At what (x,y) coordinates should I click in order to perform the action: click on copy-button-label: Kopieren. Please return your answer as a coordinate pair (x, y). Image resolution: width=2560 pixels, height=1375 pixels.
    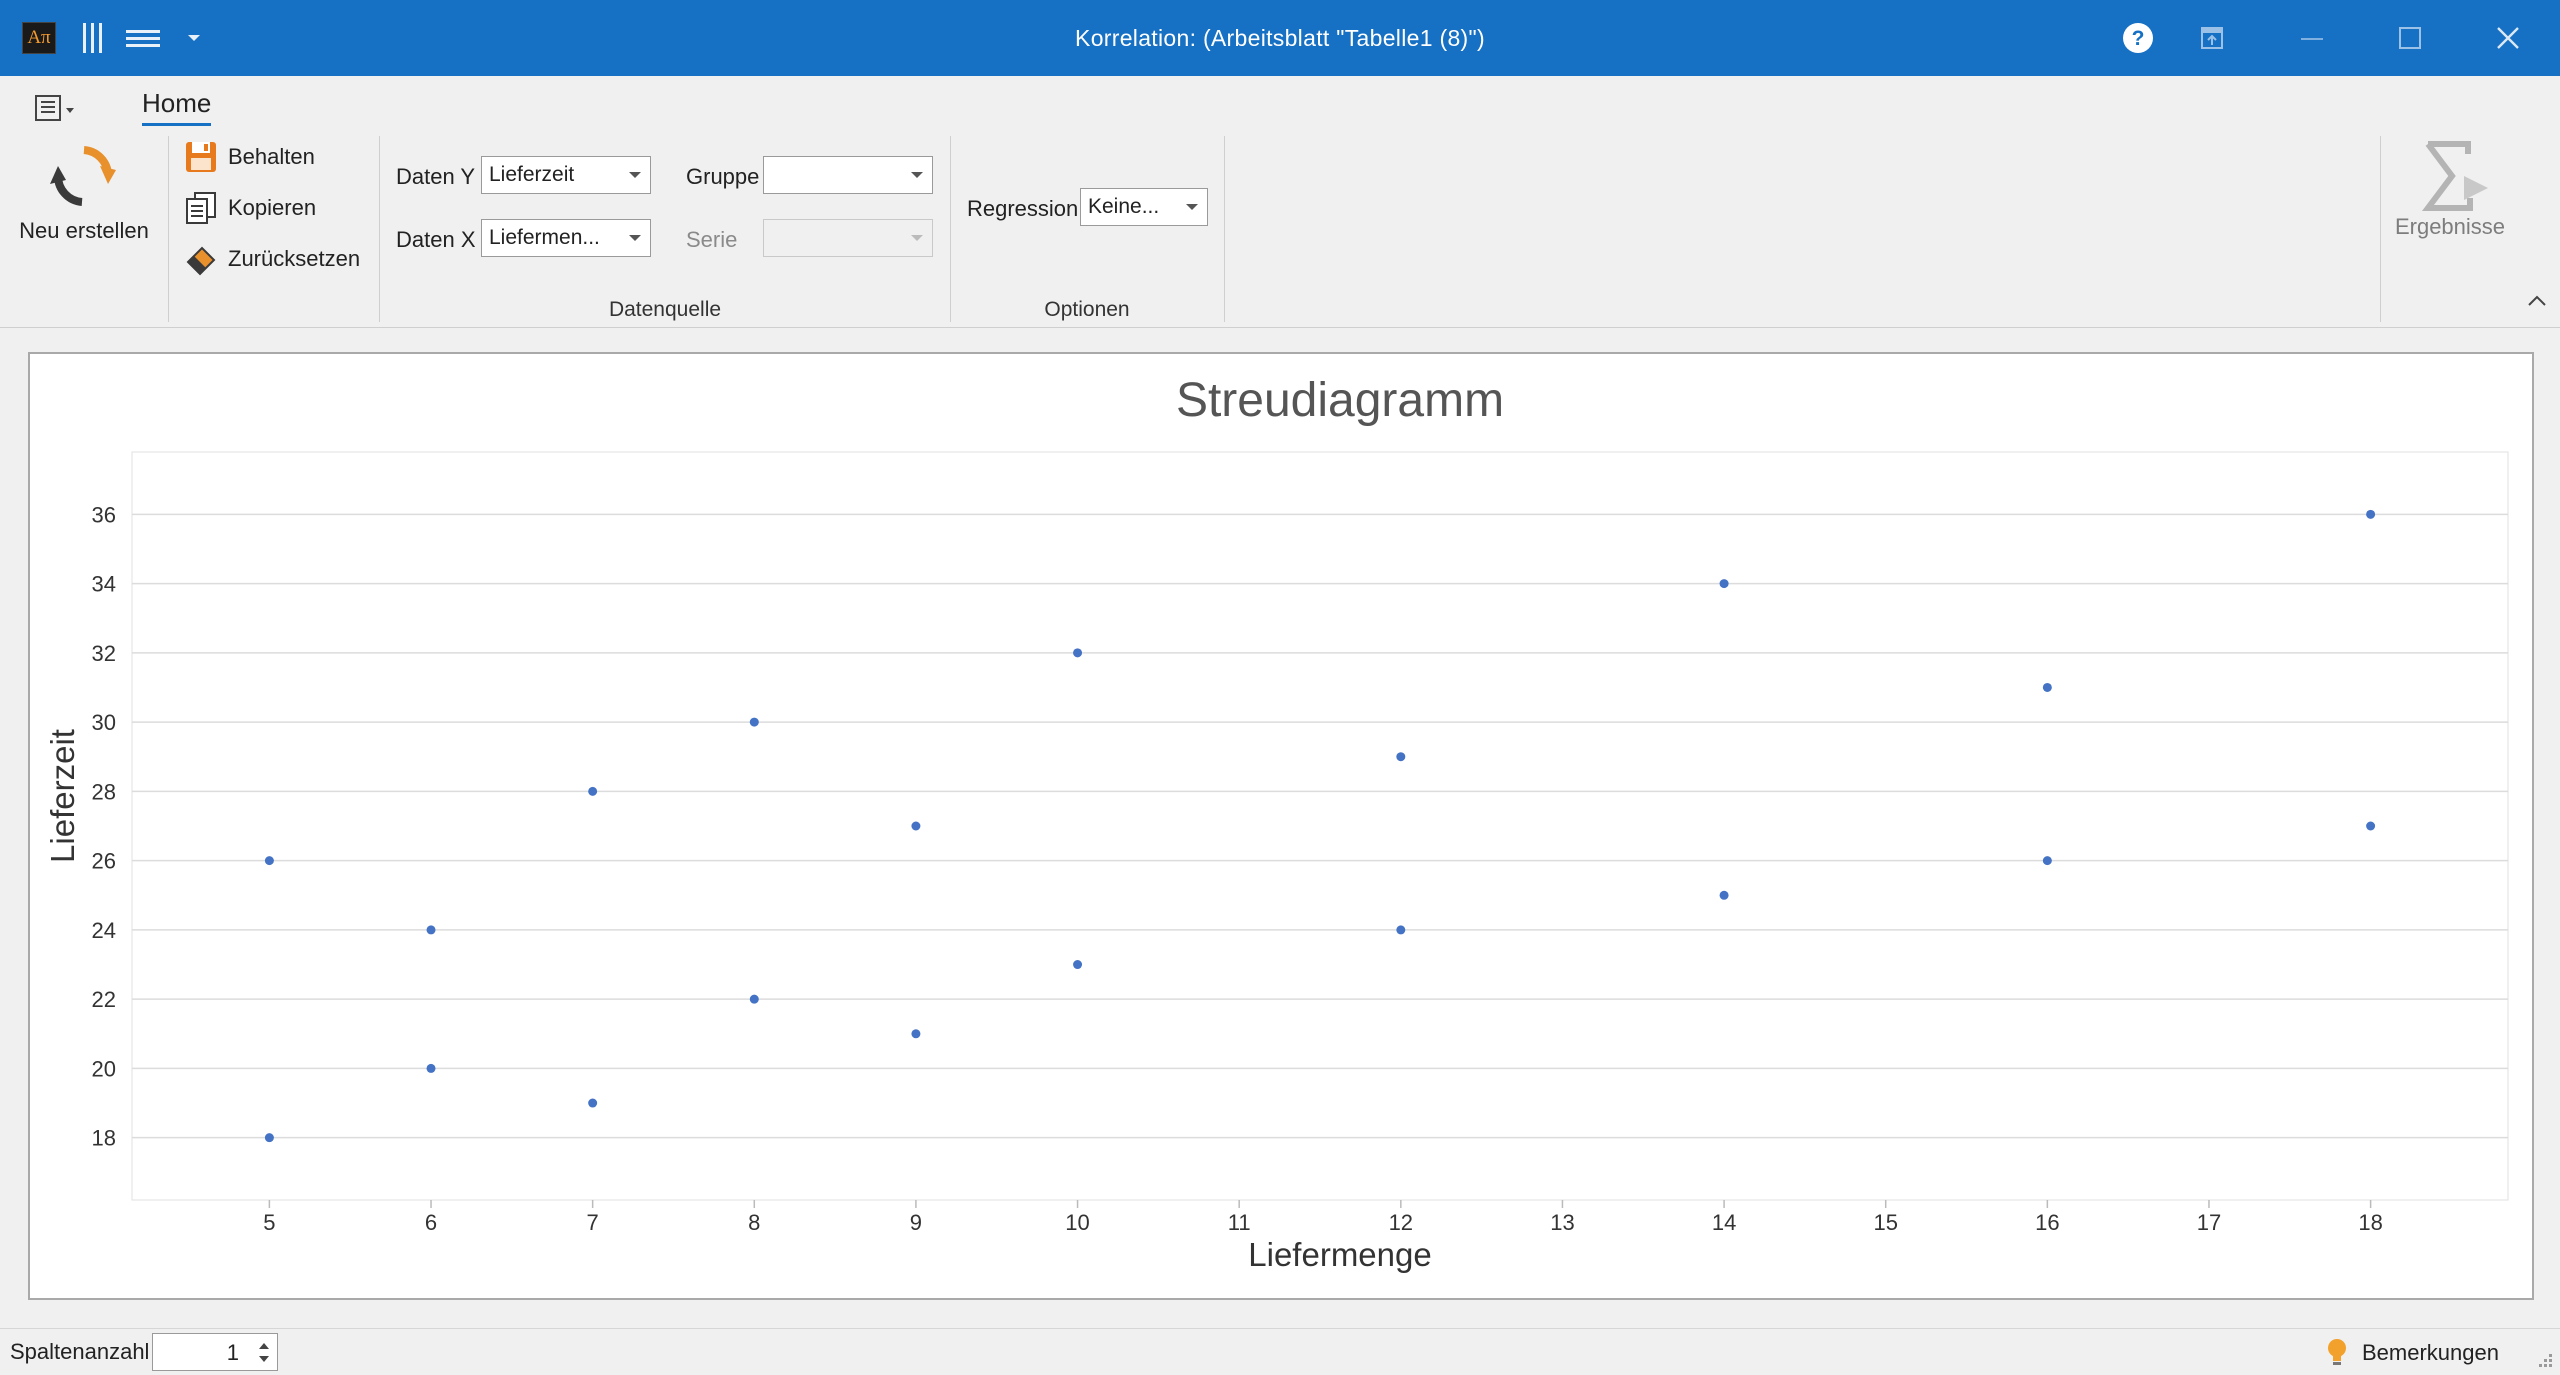
    Looking at the image, I should click on (272, 207).